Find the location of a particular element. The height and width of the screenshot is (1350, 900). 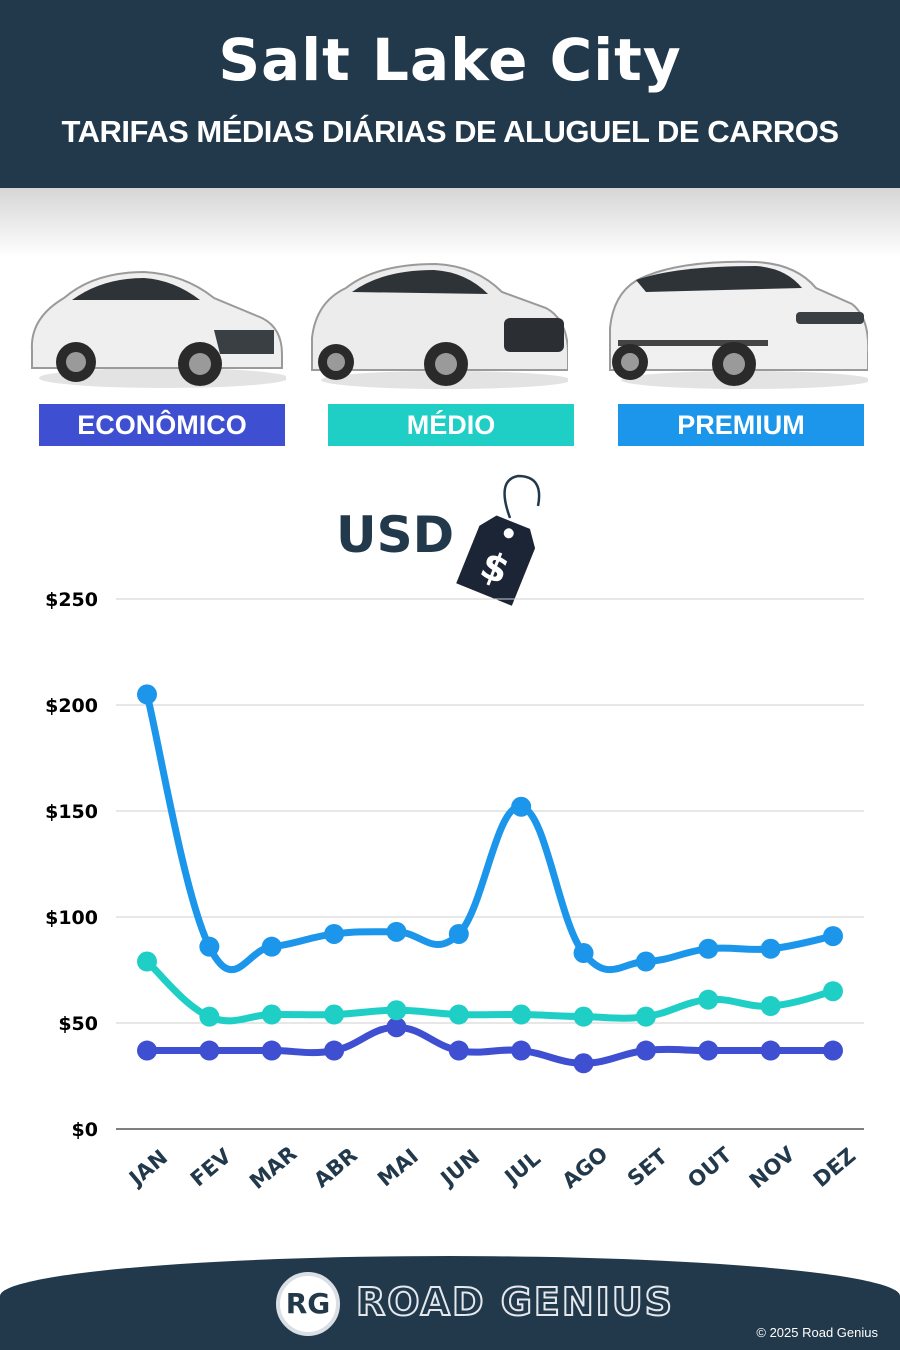

series-economy is located at coordinates (490, 1045).